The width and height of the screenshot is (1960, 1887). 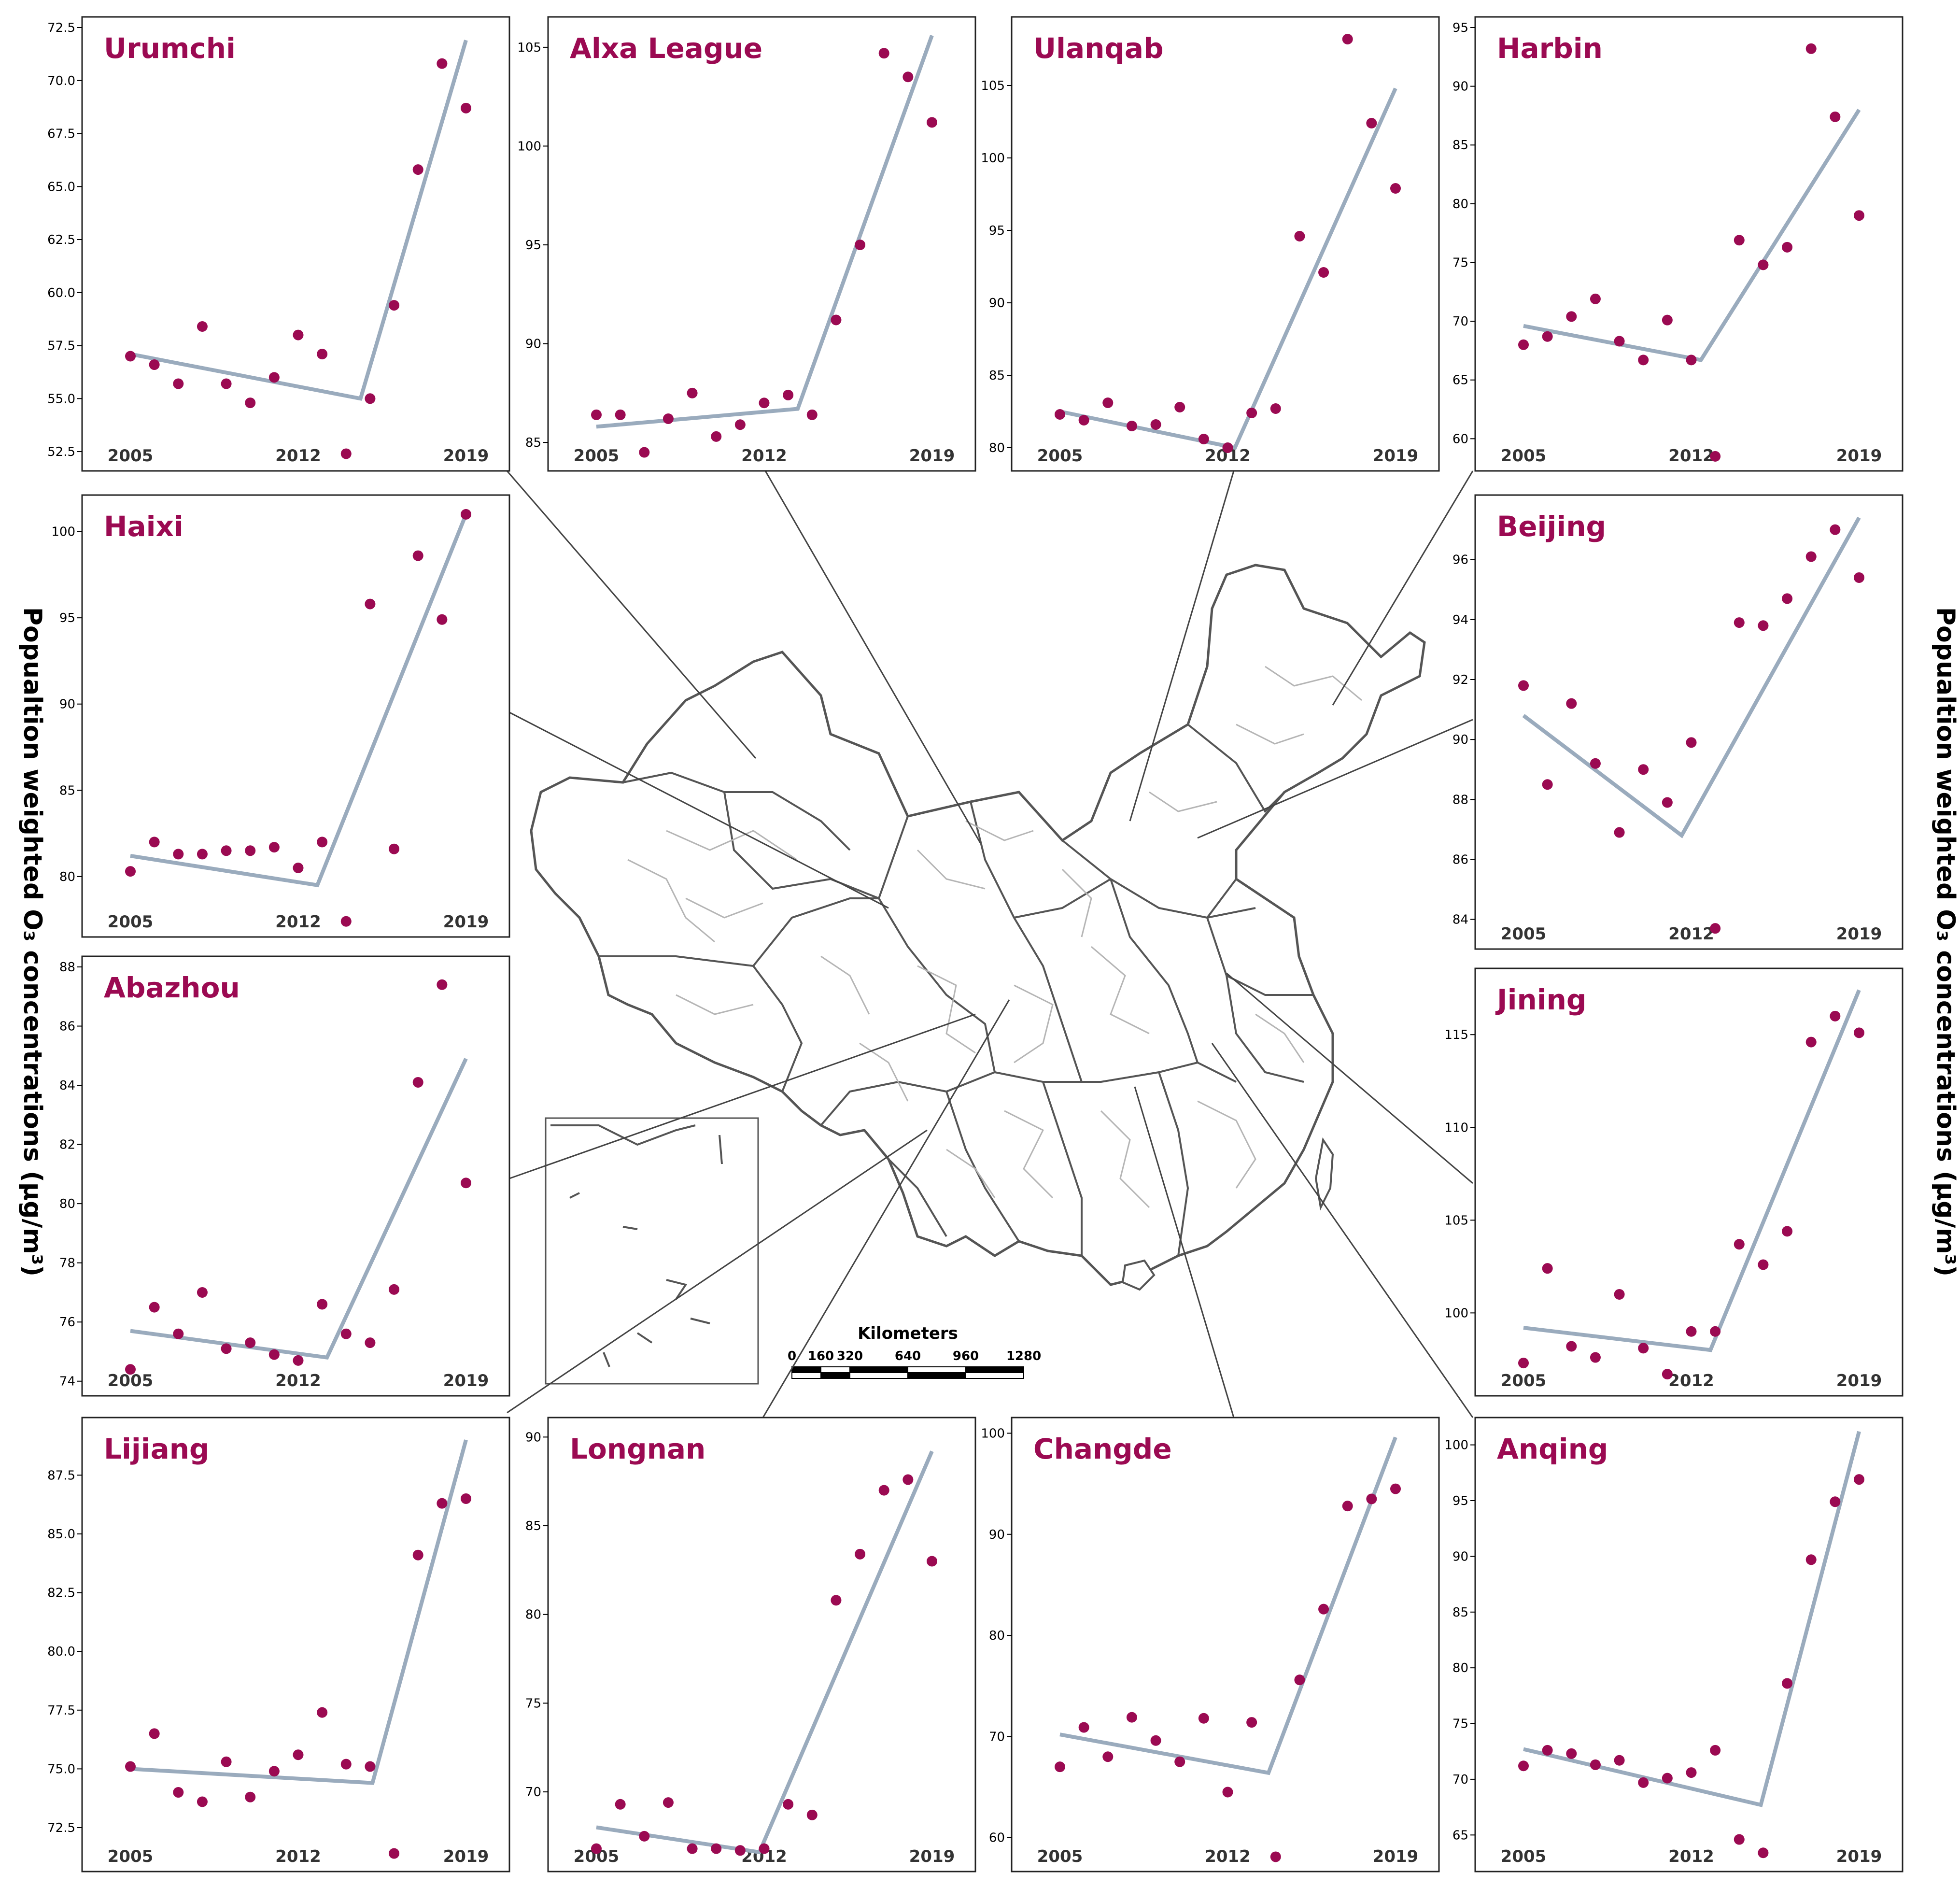 What do you see at coordinates (67, 877) in the screenshot?
I see `y-tick-label: 80` at bounding box center [67, 877].